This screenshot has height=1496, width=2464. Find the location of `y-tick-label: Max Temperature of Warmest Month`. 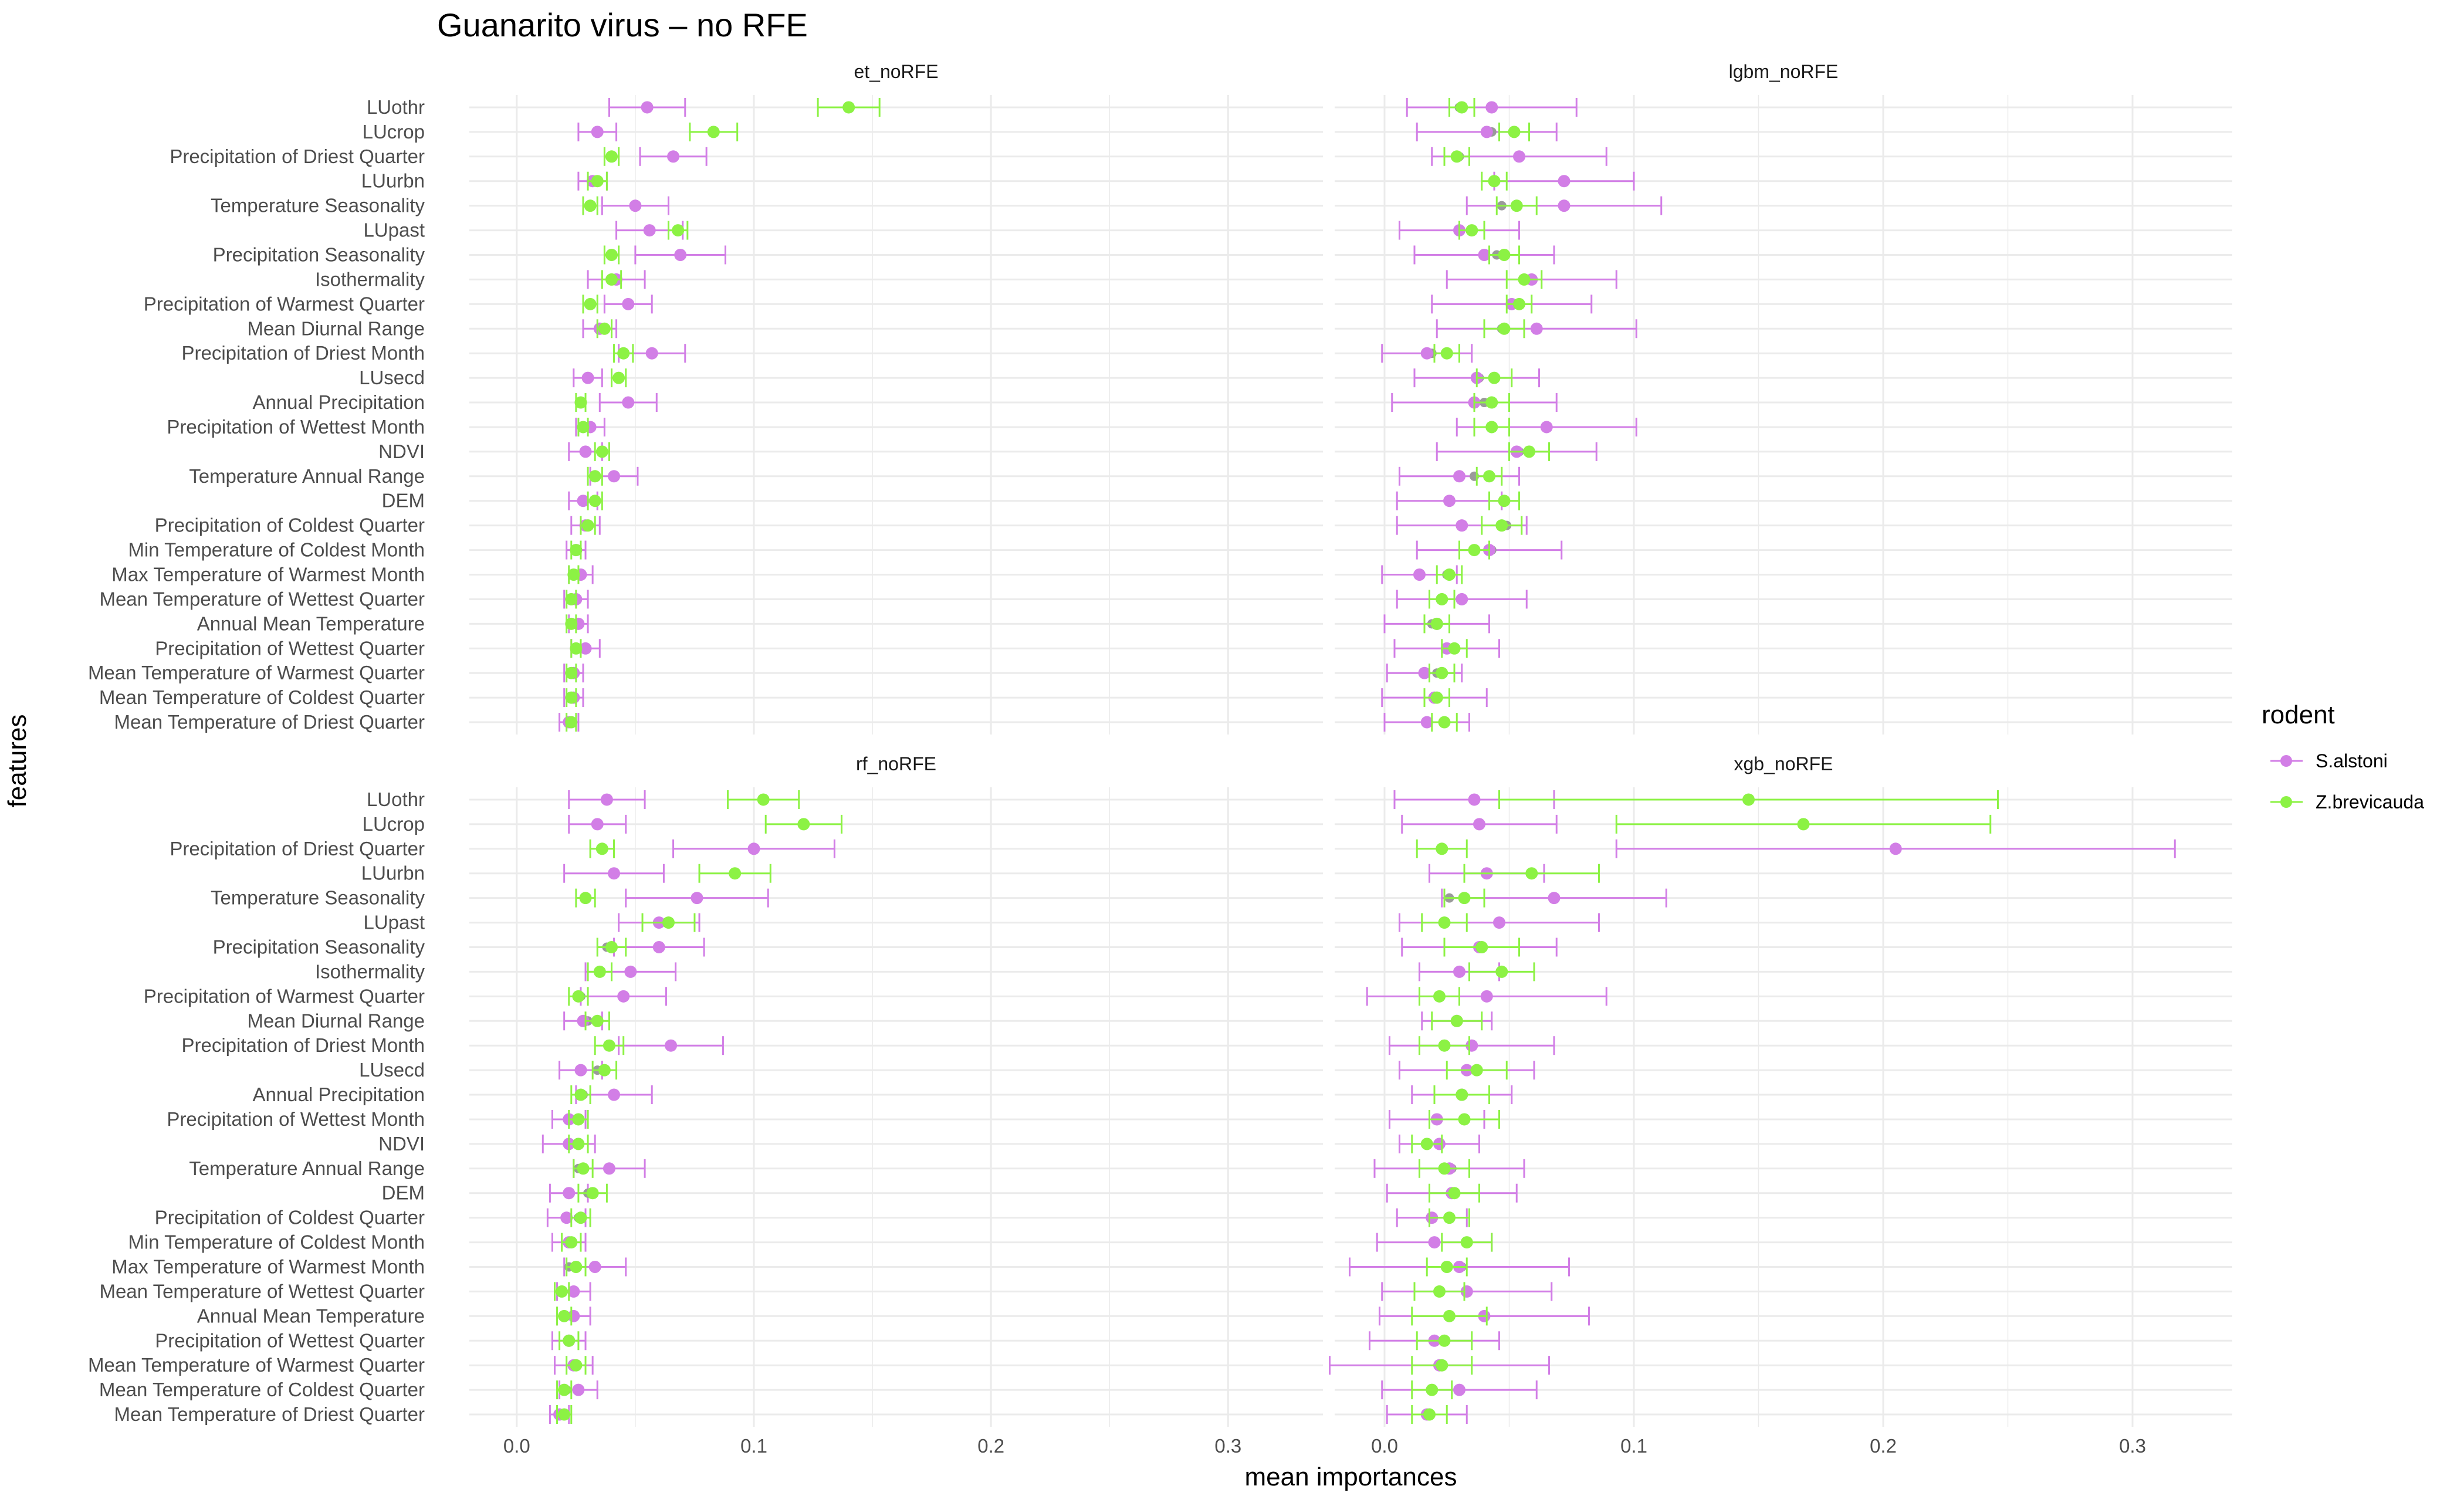

y-tick-label: Max Temperature of Warmest Month is located at coordinates (268, 1267).